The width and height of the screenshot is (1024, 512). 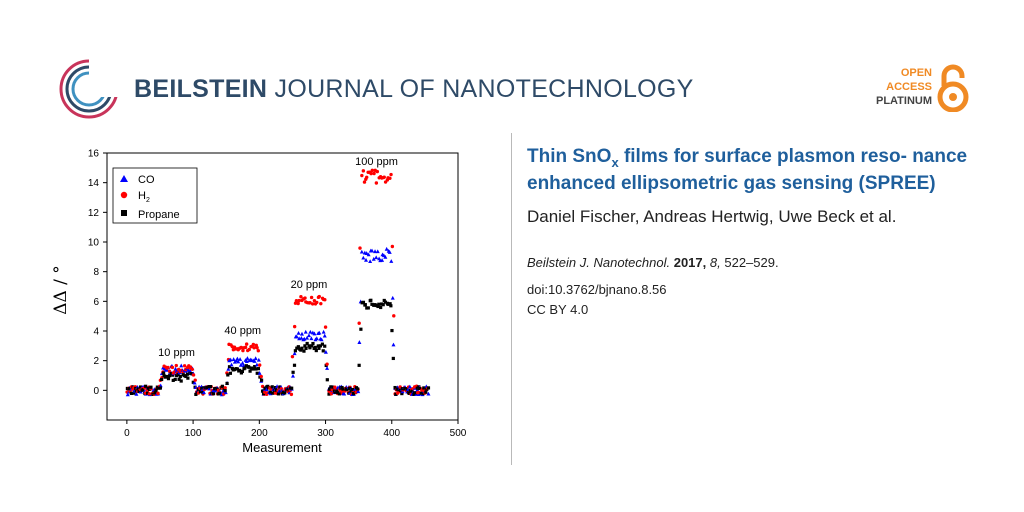 I want to click on journal-name: BEILSTEIN JOURNAL OF NANOTECHNOLOGY, so click(x=414, y=89).